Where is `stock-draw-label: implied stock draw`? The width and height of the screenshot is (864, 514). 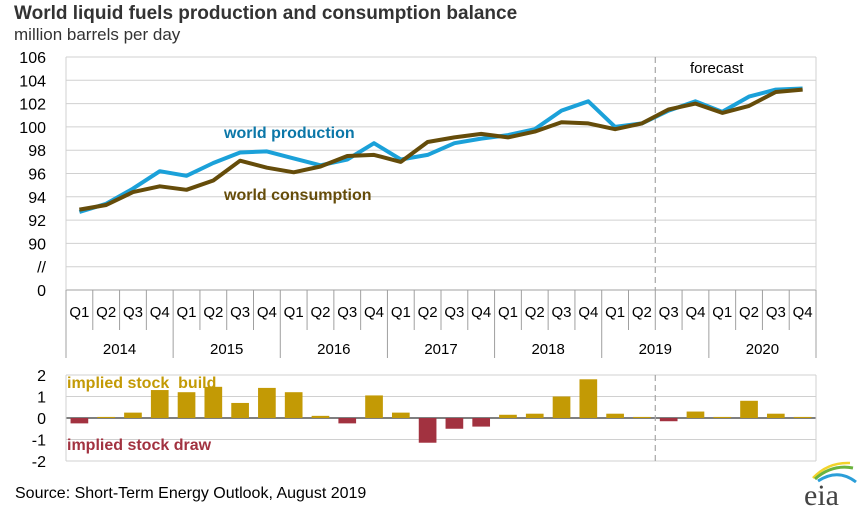 stock-draw-label: implied stock draw is located at coordinates (139, 445).